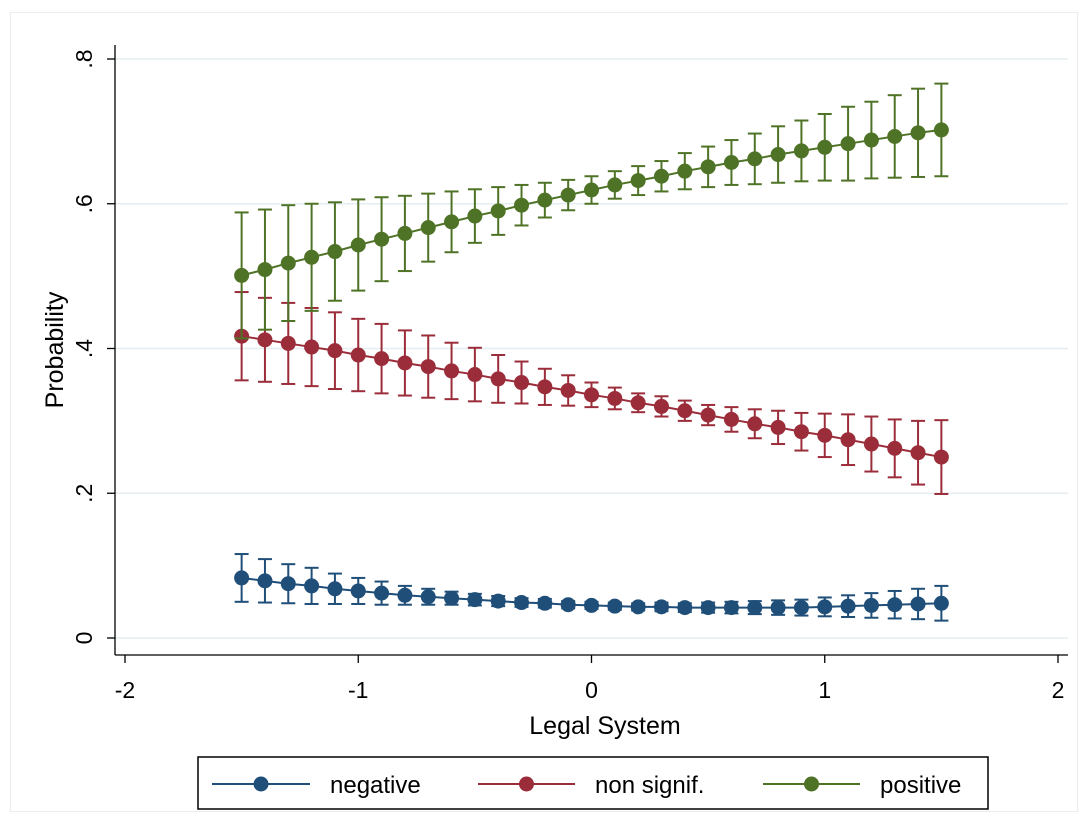  Describe the element at coordinates (261, 784) in the screenshot. I see `legend-swatch-marker` at that location.